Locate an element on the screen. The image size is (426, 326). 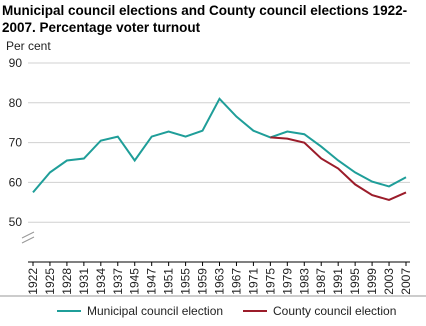
x-tick-label: 1963 is located at coordinates (220, 281).